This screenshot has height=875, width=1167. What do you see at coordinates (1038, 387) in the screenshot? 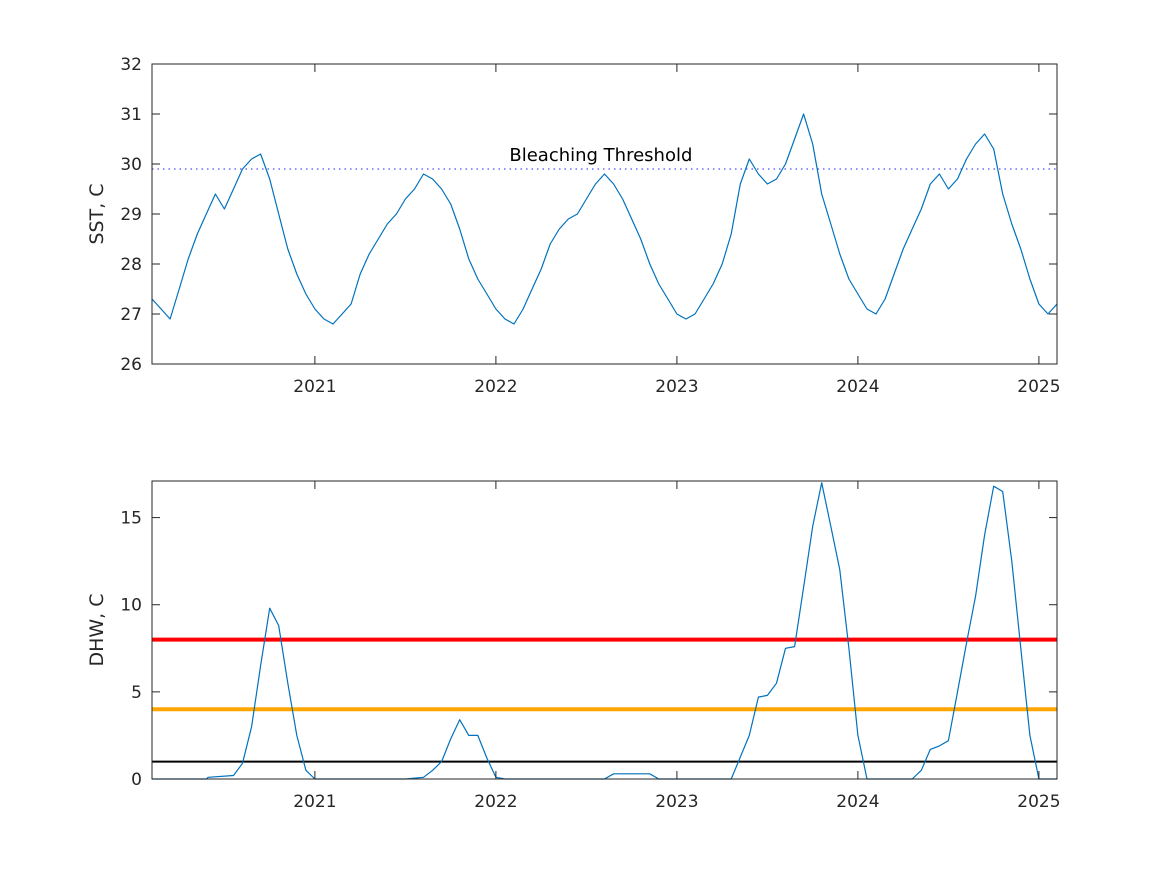
I see `sst-x-tick-label: 2025` at bounding box center [1038, 387].